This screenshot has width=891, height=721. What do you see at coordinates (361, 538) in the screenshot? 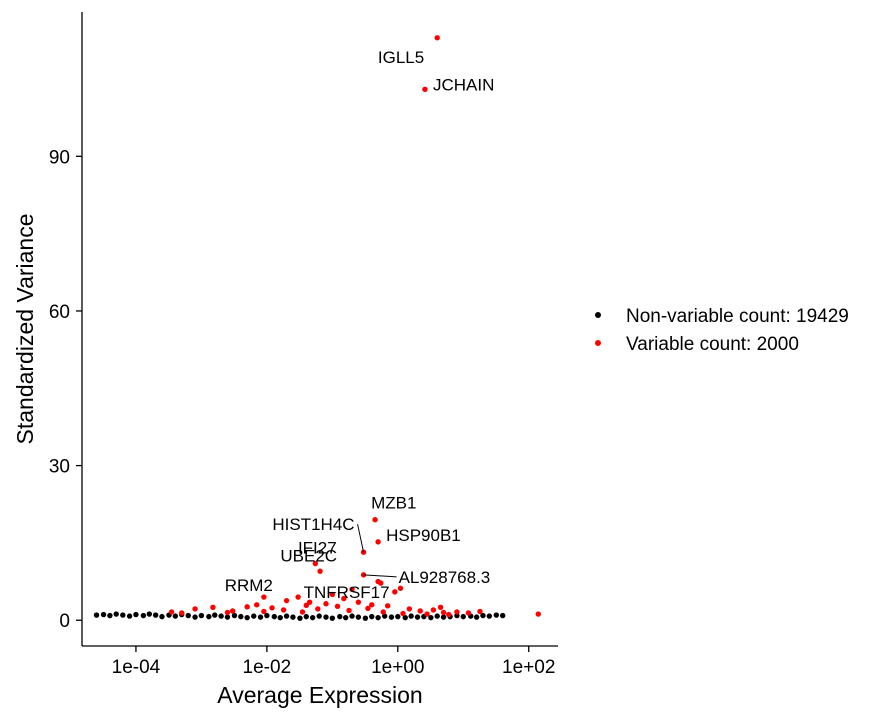
I see `label-leader-line` at bounding box center [361, 538].